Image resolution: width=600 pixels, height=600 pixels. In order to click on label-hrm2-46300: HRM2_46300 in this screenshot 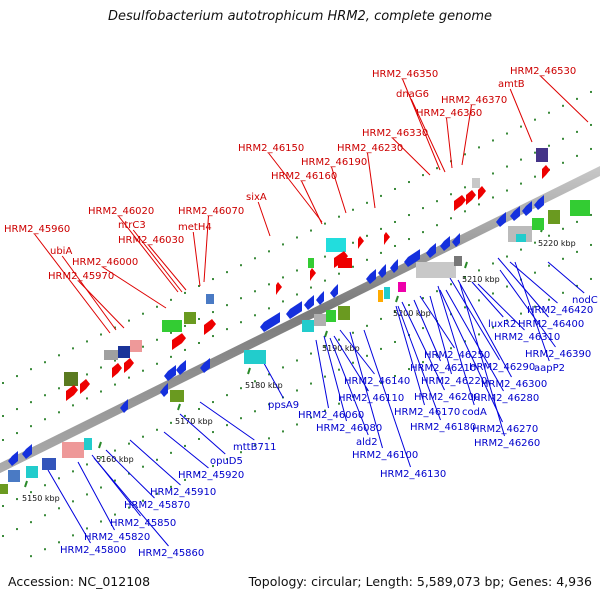, I will do `click(514, 384)`.